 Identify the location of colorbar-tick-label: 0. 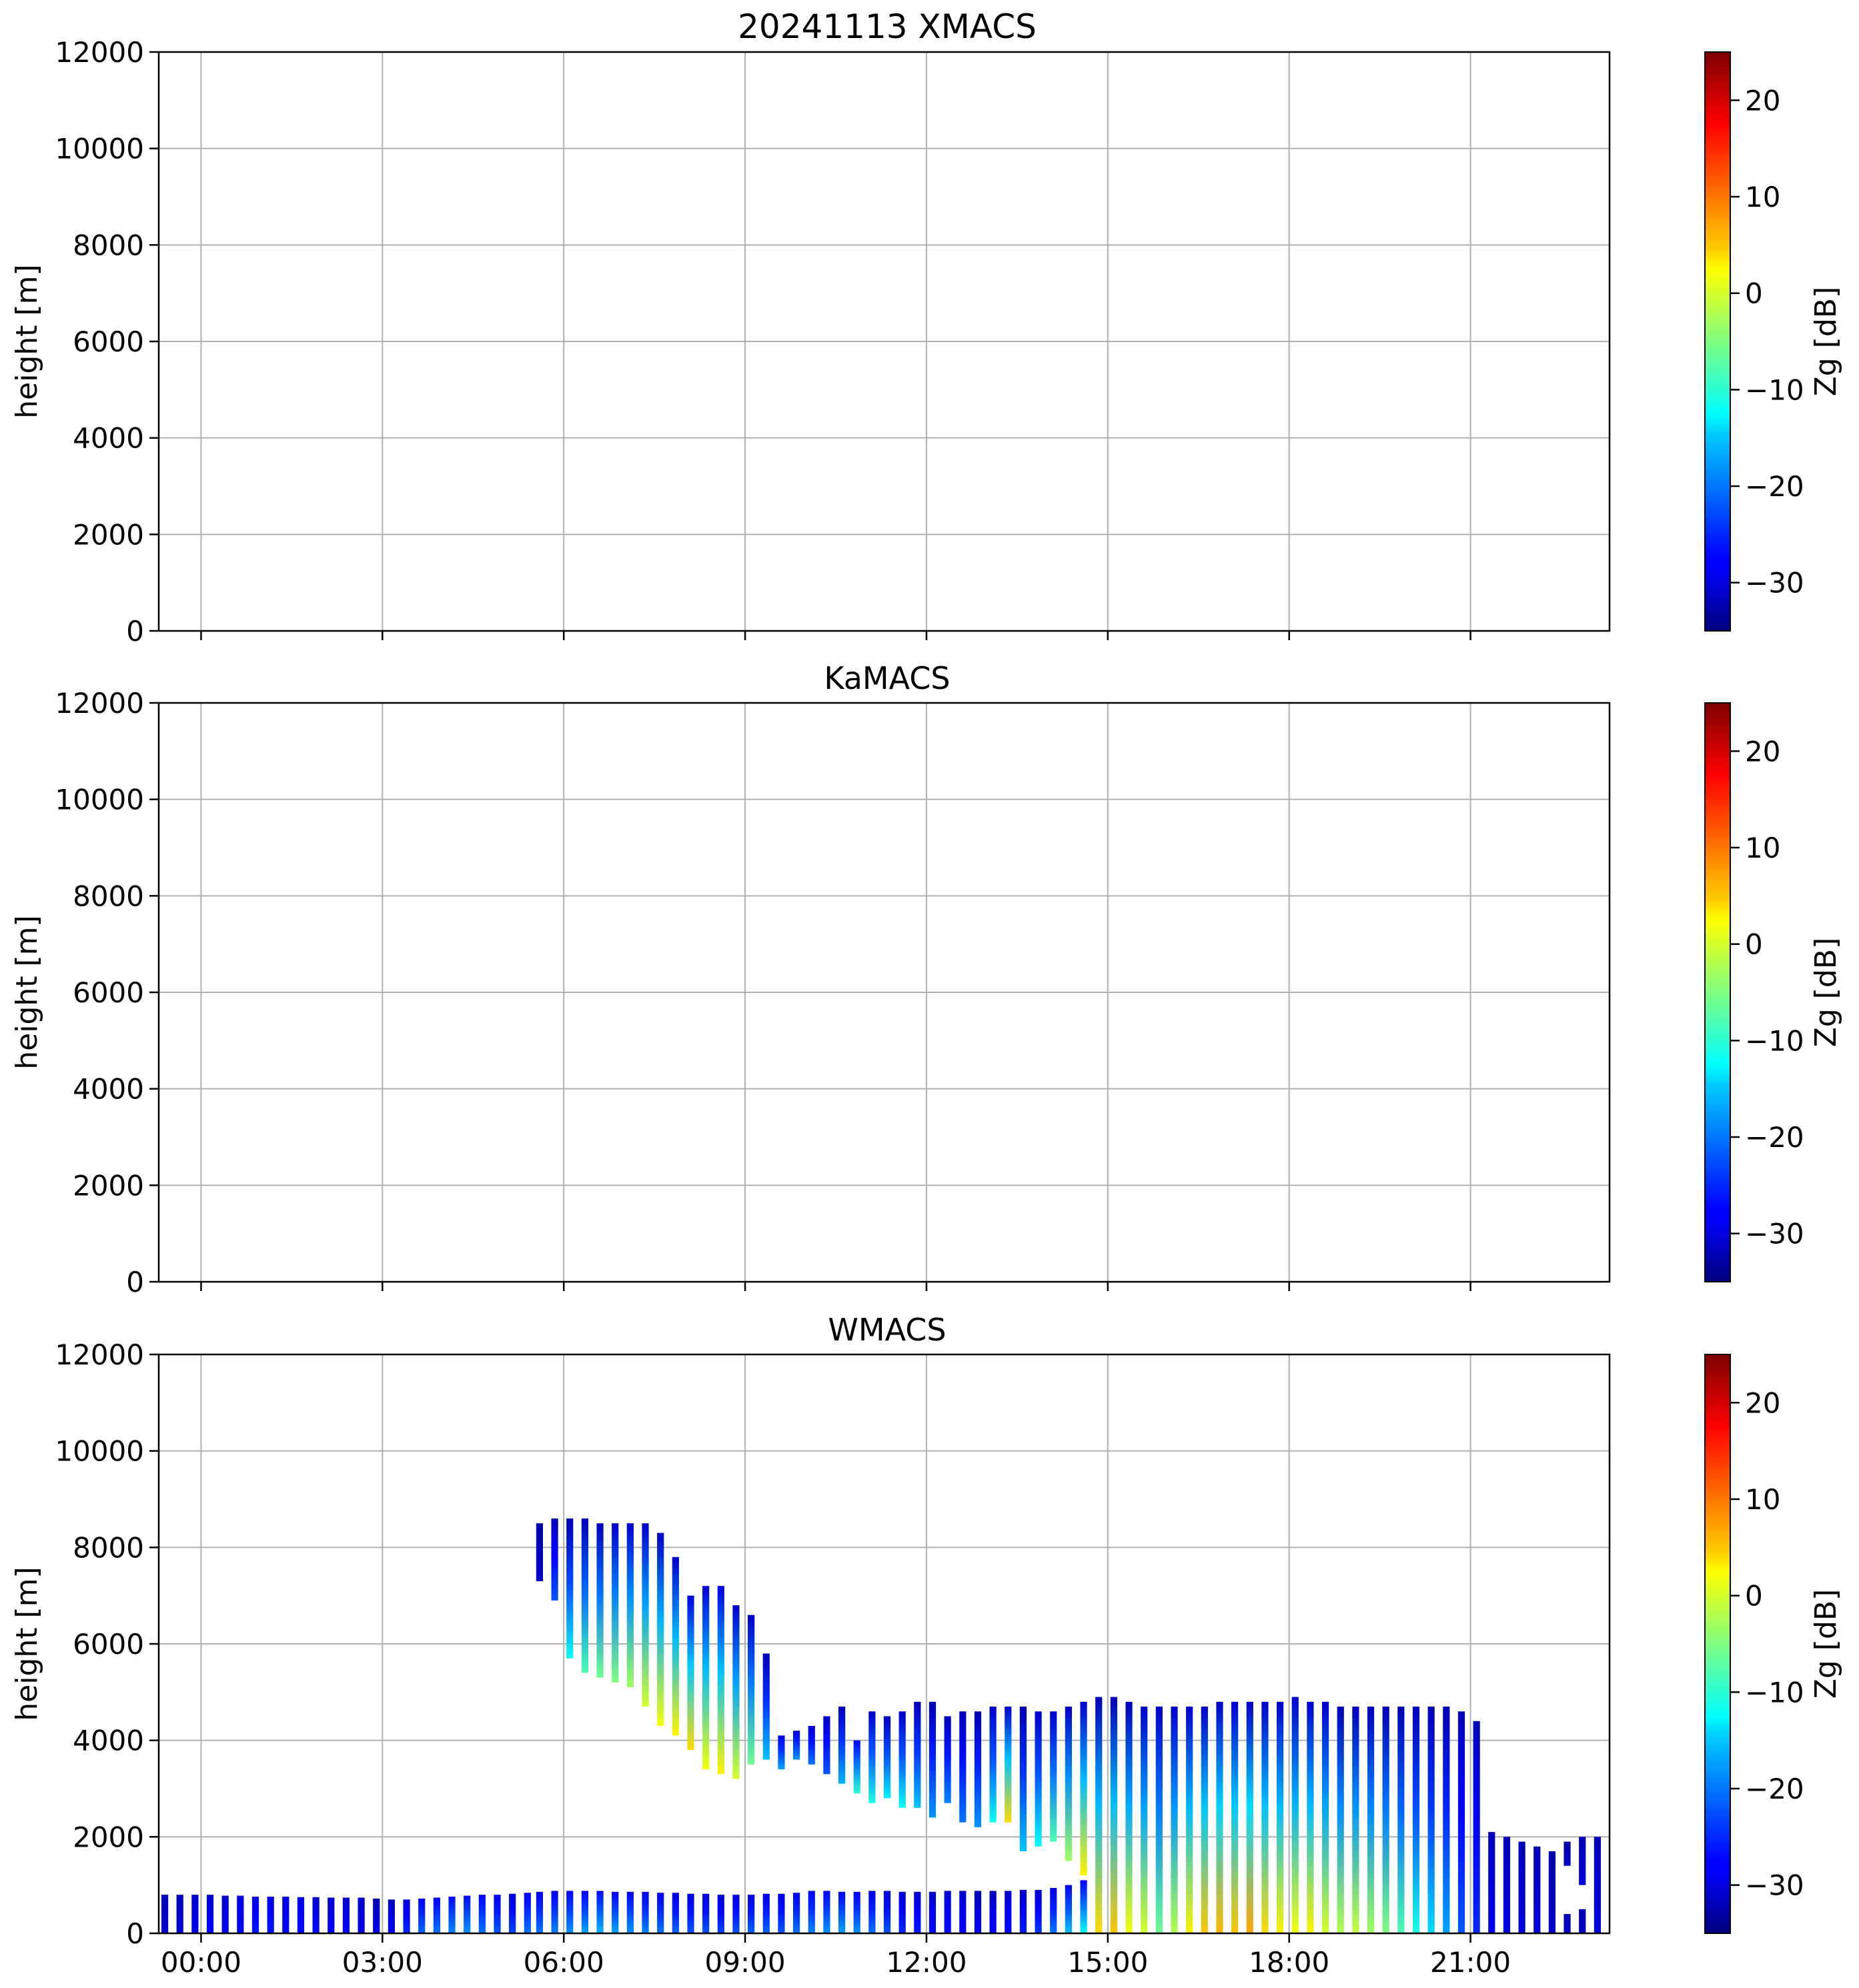
(1754, 293).